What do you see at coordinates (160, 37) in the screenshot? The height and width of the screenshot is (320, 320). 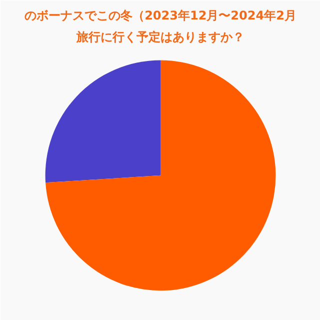 I see `chart-subtitle: 旅行に行く予定はありますか？` at bounding box center [160, 37].